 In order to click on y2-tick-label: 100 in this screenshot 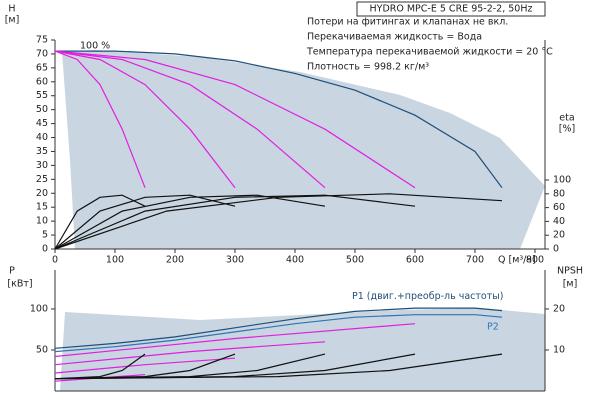, I will do `click(562, 180)`.